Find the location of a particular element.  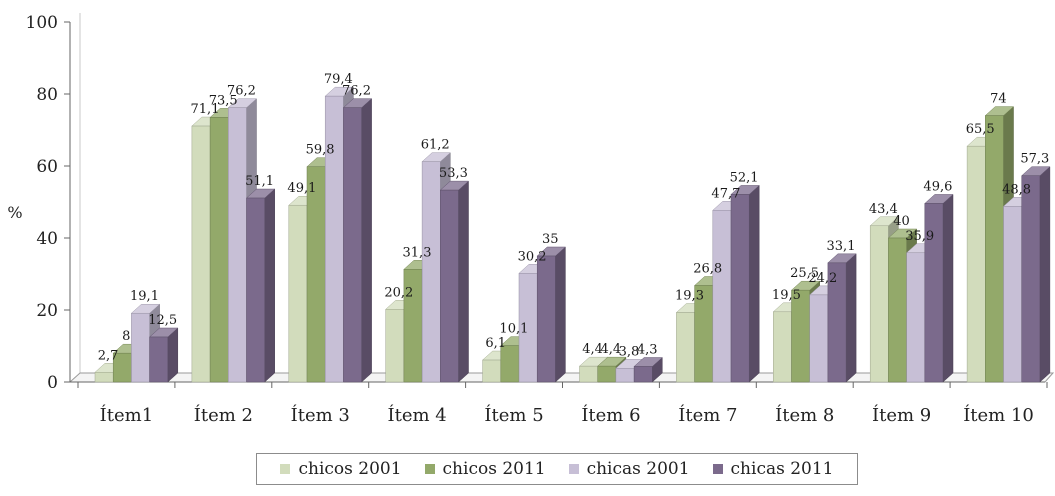

legend-label-chicos-2011: chicos 2011 is located at coordinates (494, 469).